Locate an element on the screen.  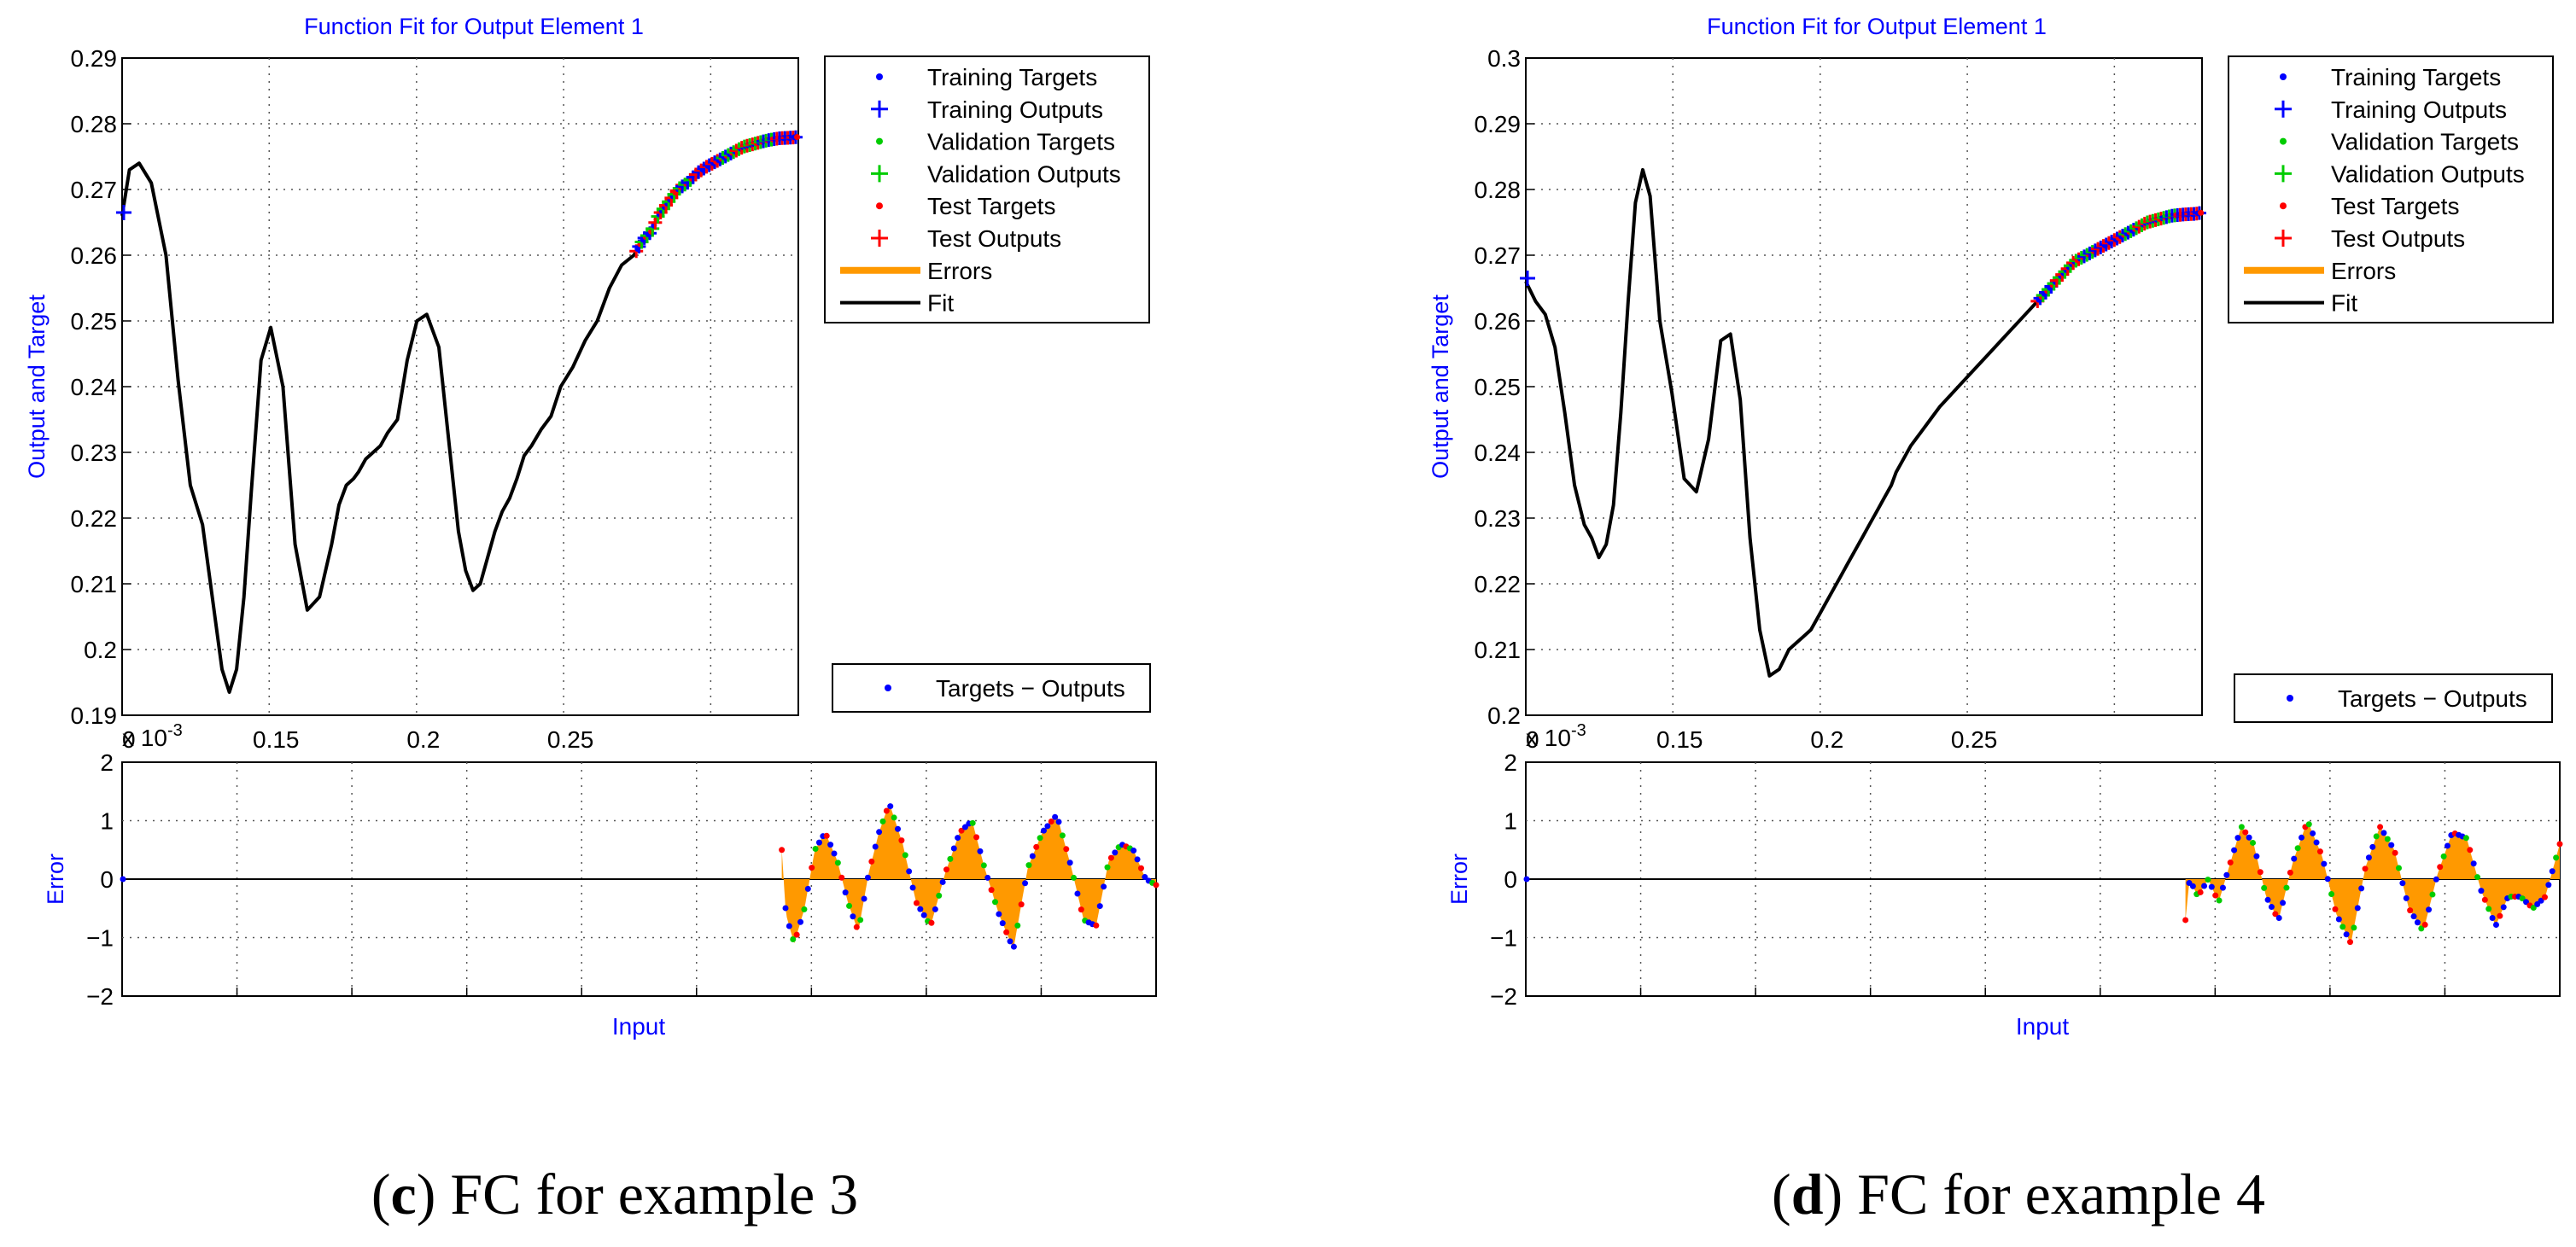
c-ytick-label: 0.28 is located at coordinates (94, 124).